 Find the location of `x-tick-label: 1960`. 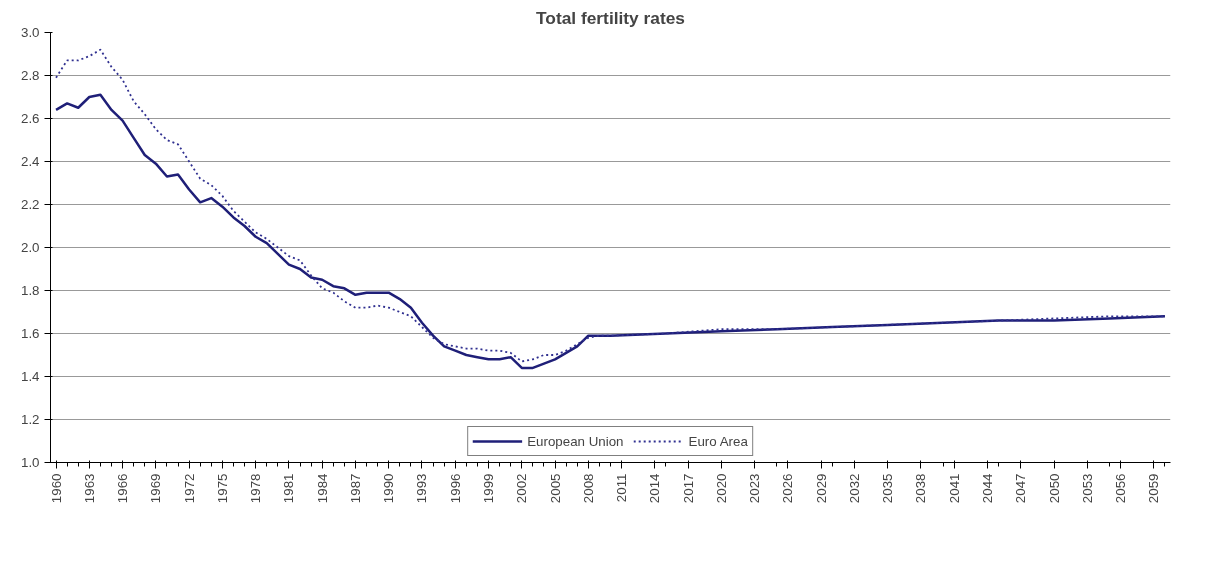

x-tick-label: 1960 is located at coordinates (56, 488).